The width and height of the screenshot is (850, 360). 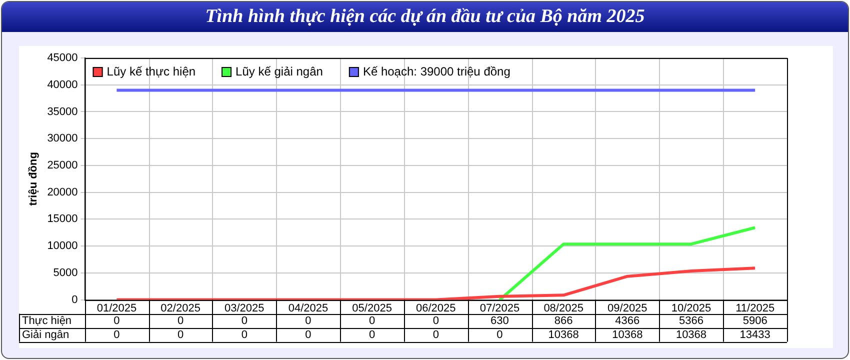 What do you see at coordinates (425, 17) in the screenshot?
I see `chart-title: Tình hình thực hiện các dự án đầu tư của Bộ năm 2025` at bounding box center [425, 17].